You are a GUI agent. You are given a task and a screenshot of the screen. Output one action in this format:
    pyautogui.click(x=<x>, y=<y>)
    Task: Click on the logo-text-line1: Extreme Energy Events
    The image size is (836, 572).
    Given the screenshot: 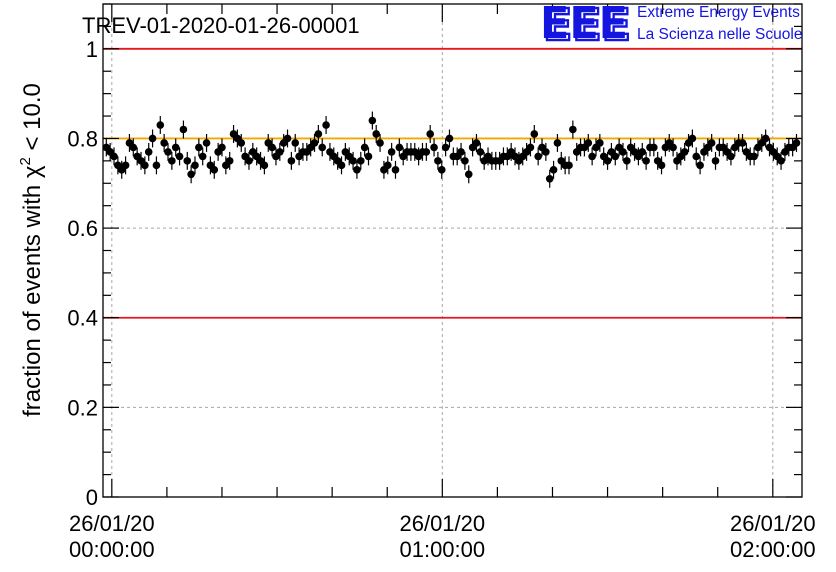 What is the action you would take?
    pyautogui.click(x=718, y=12)
    